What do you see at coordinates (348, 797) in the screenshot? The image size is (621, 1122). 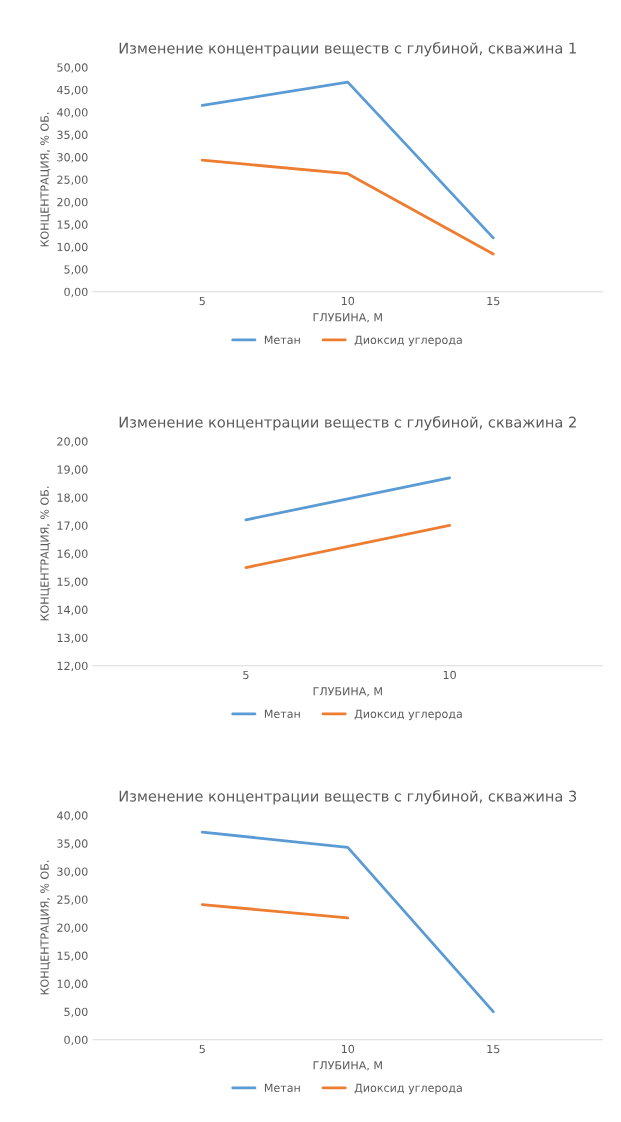 I see `chart-title: Изменение концентрации веществ с глубиной, скважина 3` at bounding box center [348, 797].